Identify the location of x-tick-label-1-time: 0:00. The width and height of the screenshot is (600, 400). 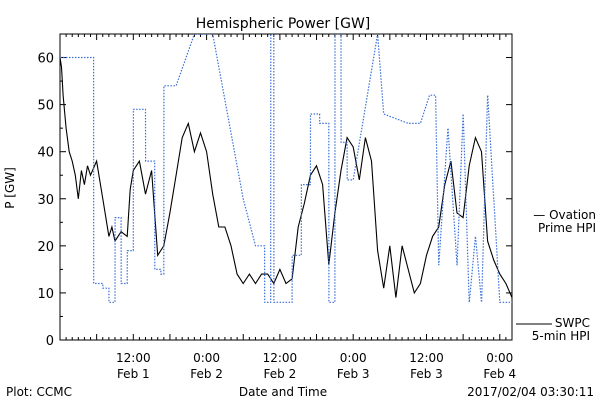
(206, 358).